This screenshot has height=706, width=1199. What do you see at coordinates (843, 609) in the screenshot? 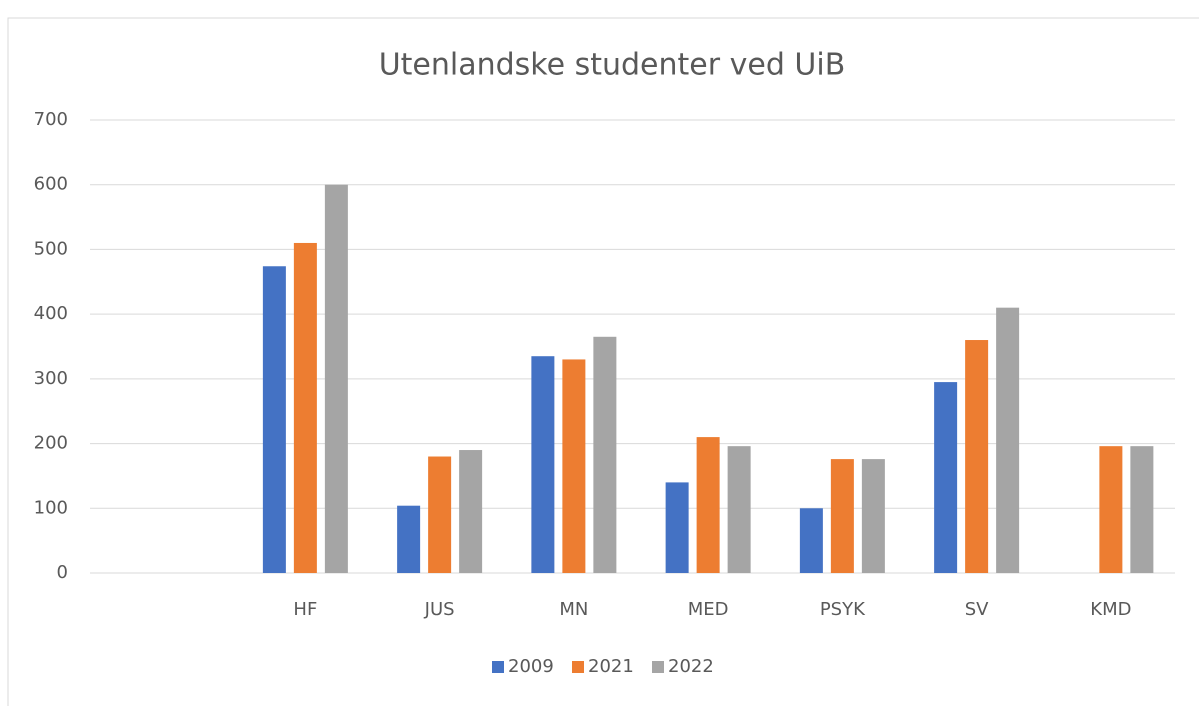
I see `x-tick-label: PSYK` at bounding box center [843, 609].